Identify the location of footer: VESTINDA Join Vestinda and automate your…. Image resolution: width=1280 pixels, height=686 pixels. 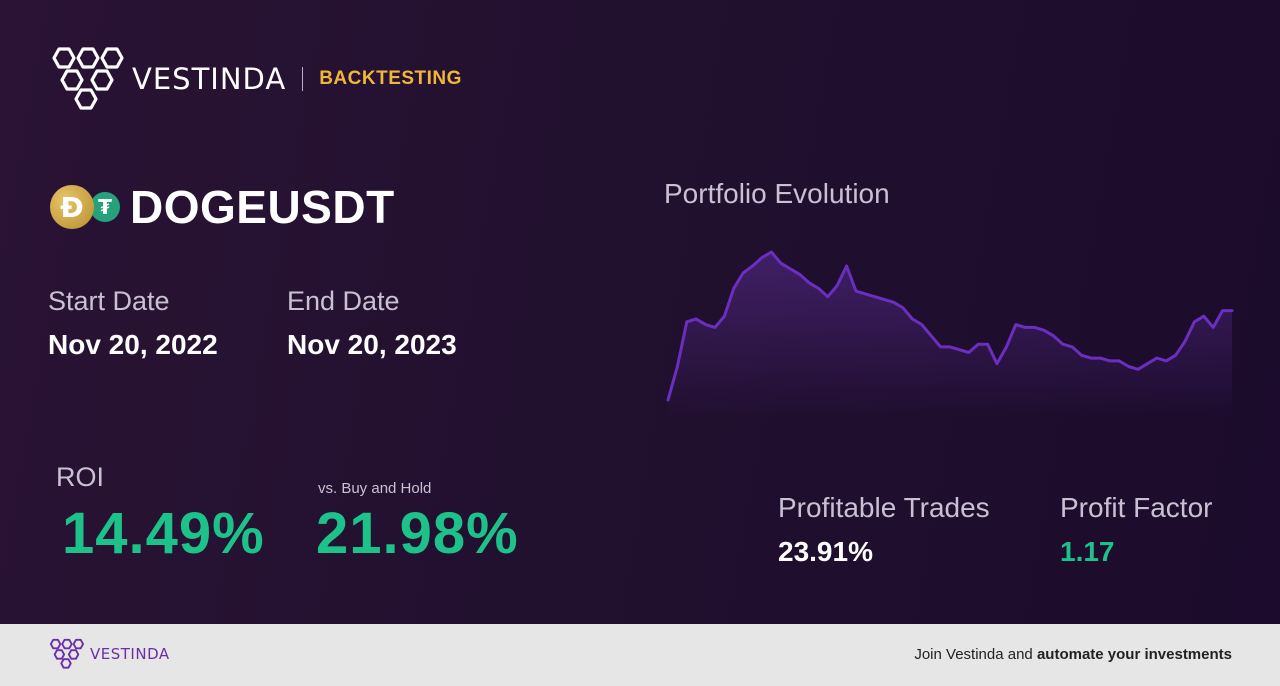
(640, 655).